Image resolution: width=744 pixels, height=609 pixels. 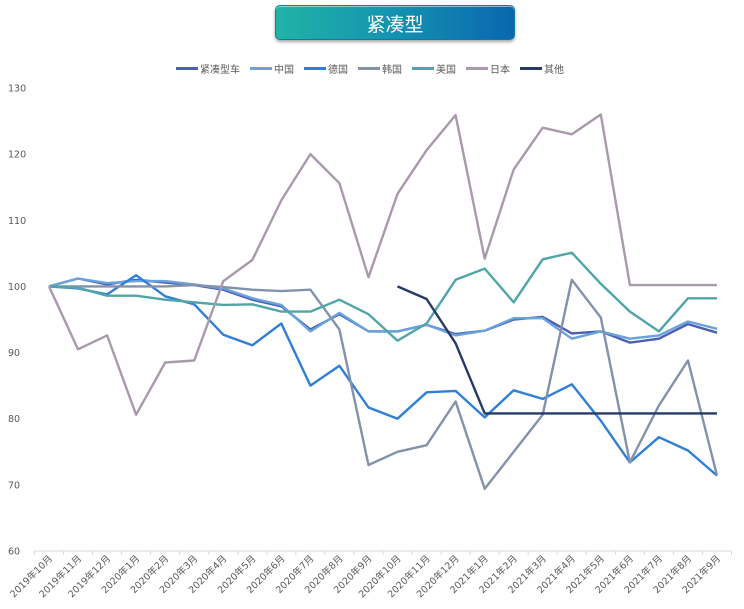 I want to click on legend-item: 日本, so click(x=488, y=68).